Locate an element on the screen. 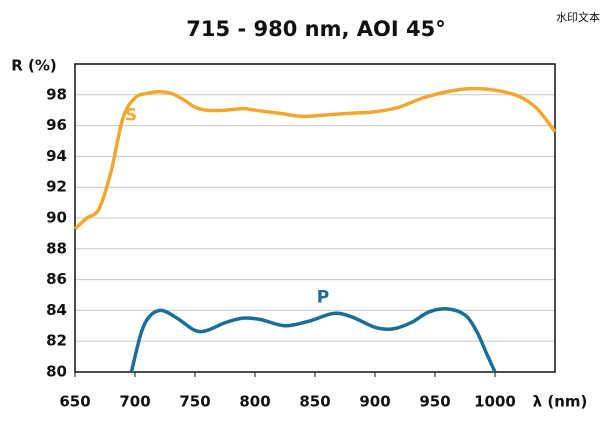 The width and height of the screenshot is (606, 435). y-tick-label: 82 is located at coordinates (56, 341).